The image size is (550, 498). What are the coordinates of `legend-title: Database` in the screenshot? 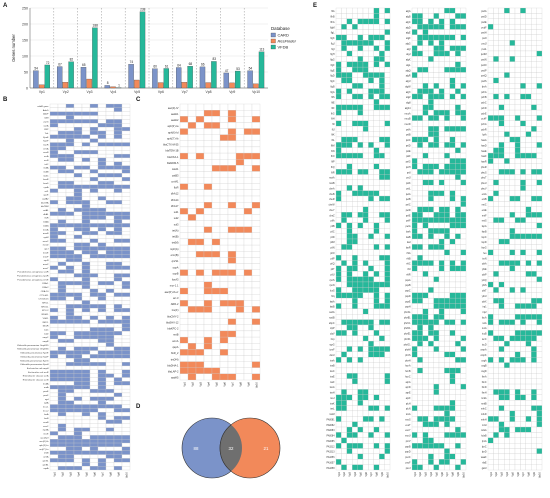 It's located at (280, 28).